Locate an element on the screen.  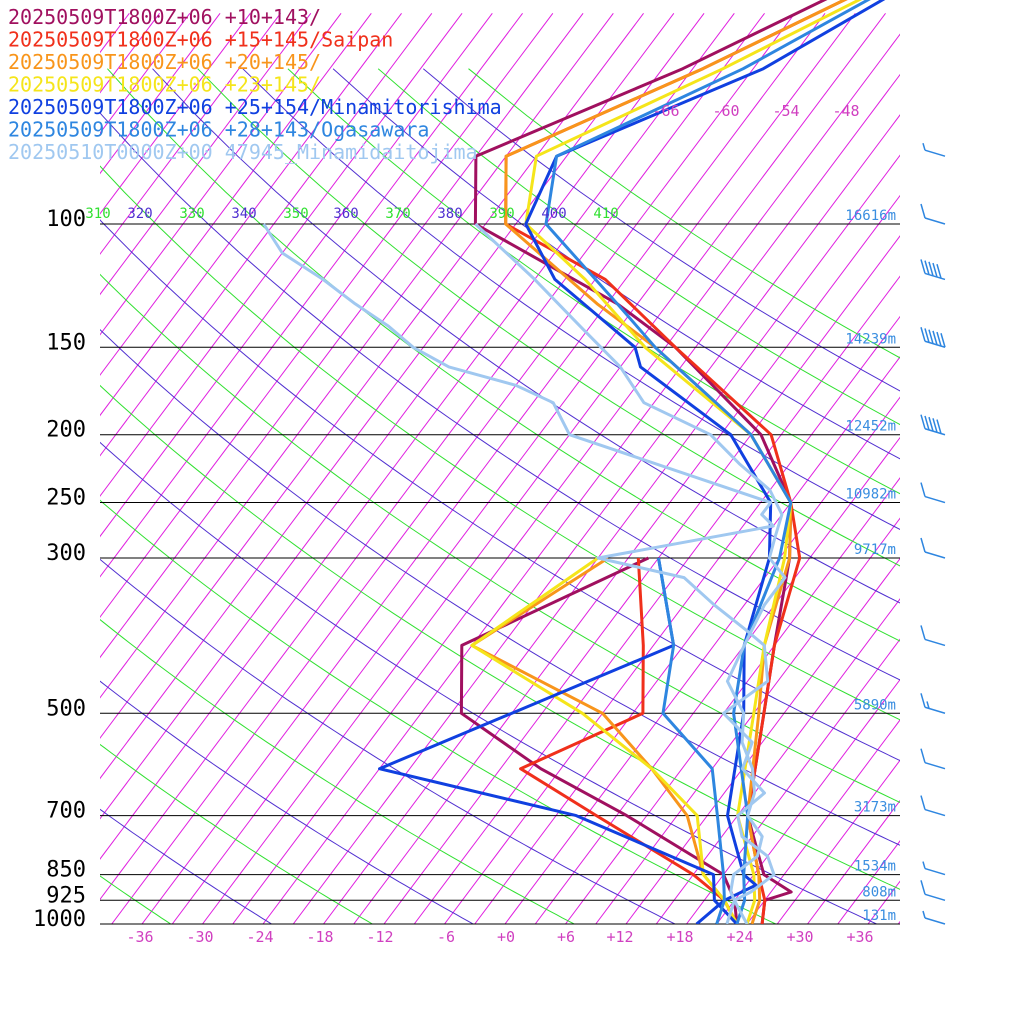
legend-entry: 20250509T1800Z+06 +10+143/ is located at coordinates (164, 17).